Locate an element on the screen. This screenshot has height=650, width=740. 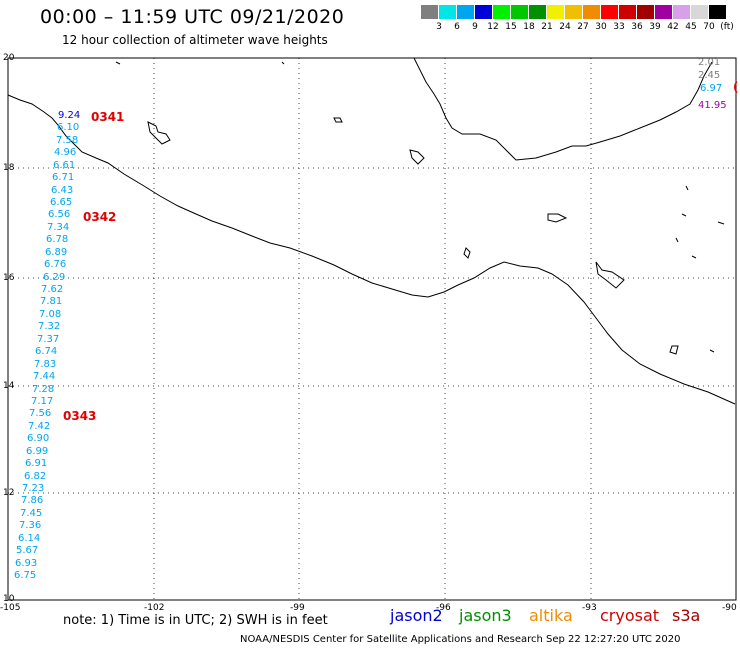
satellite-s3a: s3a is located at coordinates (686, 615).